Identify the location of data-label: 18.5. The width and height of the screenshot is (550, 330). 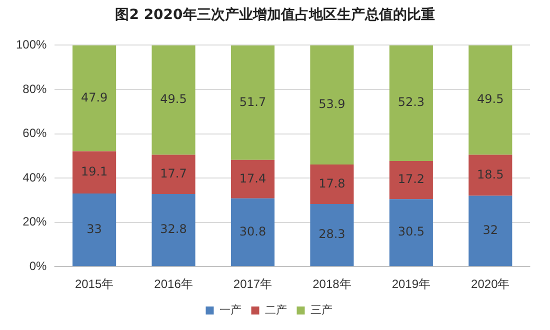
(490, 174).